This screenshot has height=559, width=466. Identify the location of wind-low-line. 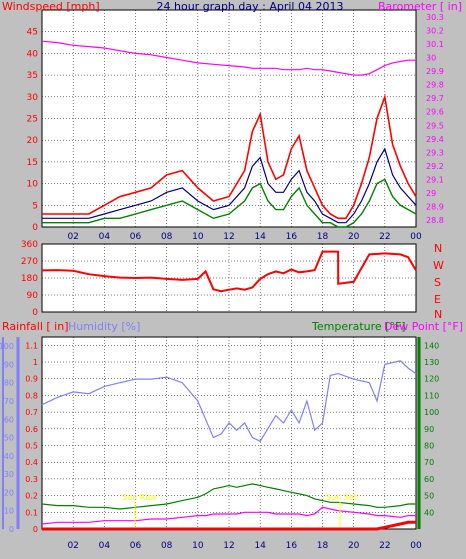
(229, 203).